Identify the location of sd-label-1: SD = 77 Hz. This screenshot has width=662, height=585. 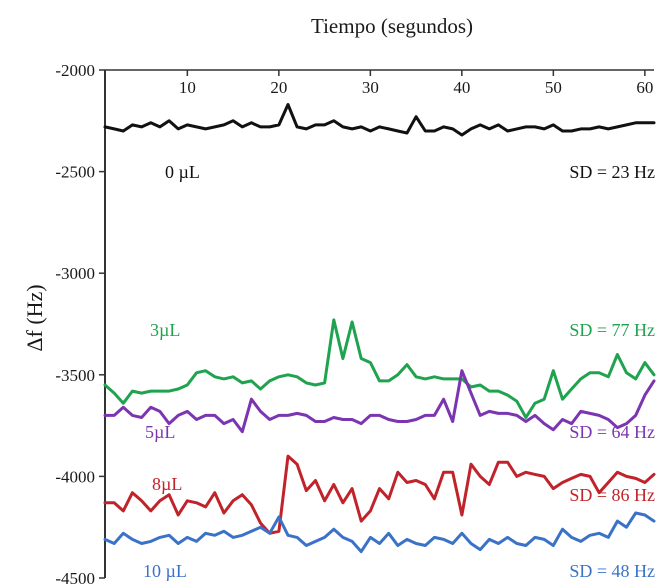
(612, 330).